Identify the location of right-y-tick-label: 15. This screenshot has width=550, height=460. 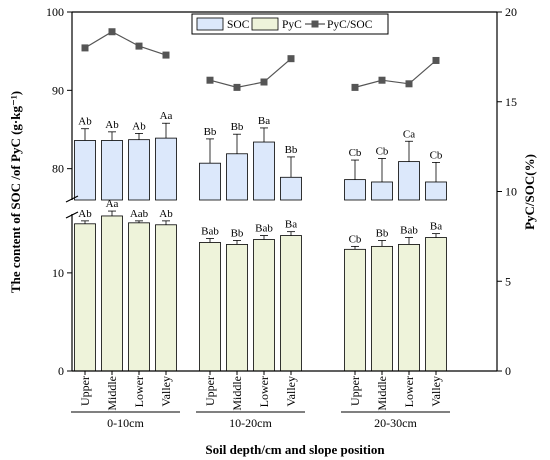
(511, 102).